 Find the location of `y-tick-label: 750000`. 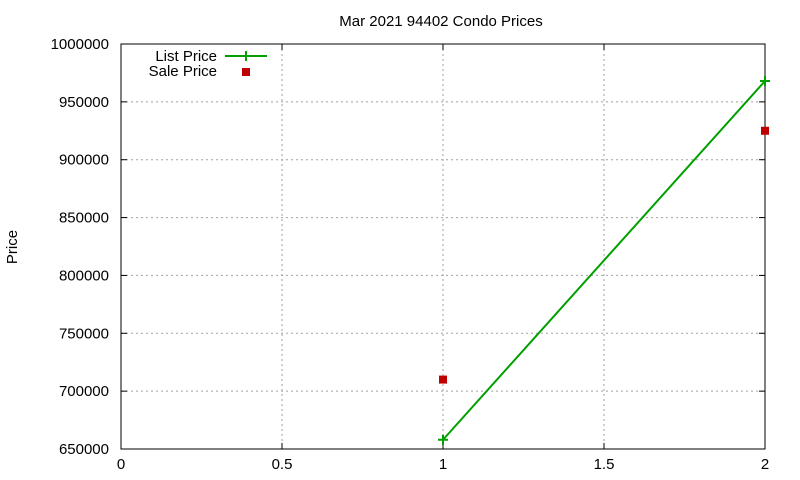

y-tick-label: 750000 is located at coordinates (84, 333).